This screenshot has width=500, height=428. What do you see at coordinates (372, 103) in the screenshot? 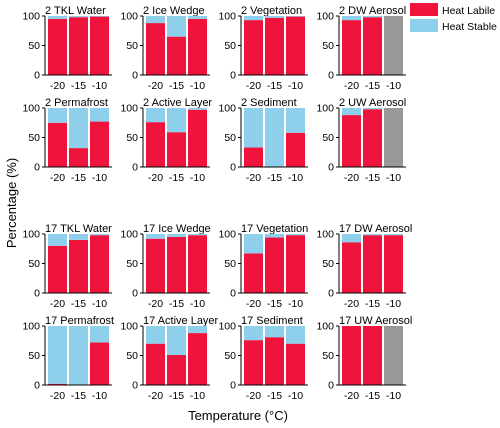
I see `panel-title: 2 UW Aerosol` at bounding box center [372, 103].